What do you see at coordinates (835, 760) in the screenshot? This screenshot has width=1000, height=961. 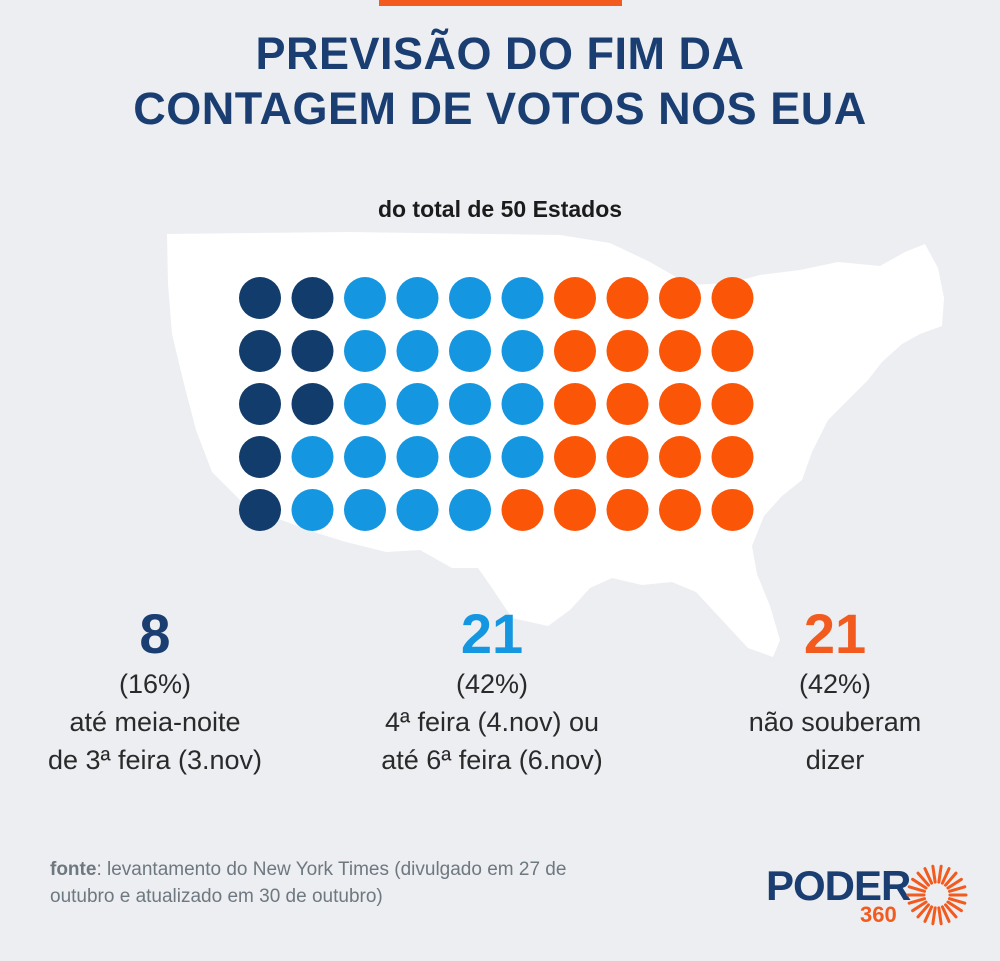 I see `category-desc-line-2: dizer` at bounding box center [835, 760].